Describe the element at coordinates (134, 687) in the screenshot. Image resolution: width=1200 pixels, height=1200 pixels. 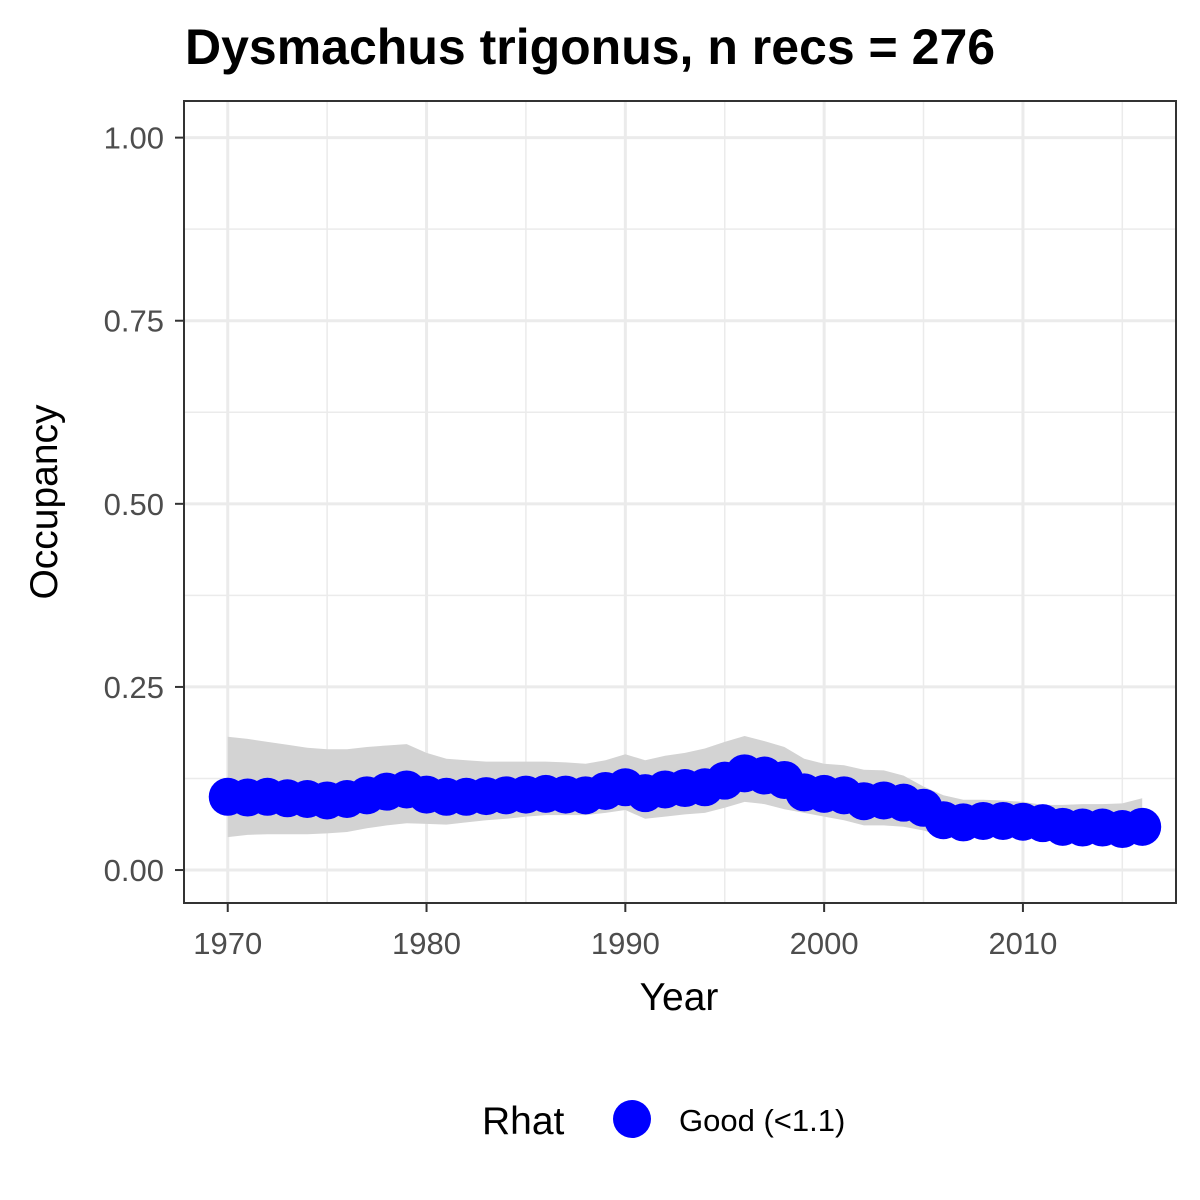
I see `y-tick-label: 0.25` at that location.